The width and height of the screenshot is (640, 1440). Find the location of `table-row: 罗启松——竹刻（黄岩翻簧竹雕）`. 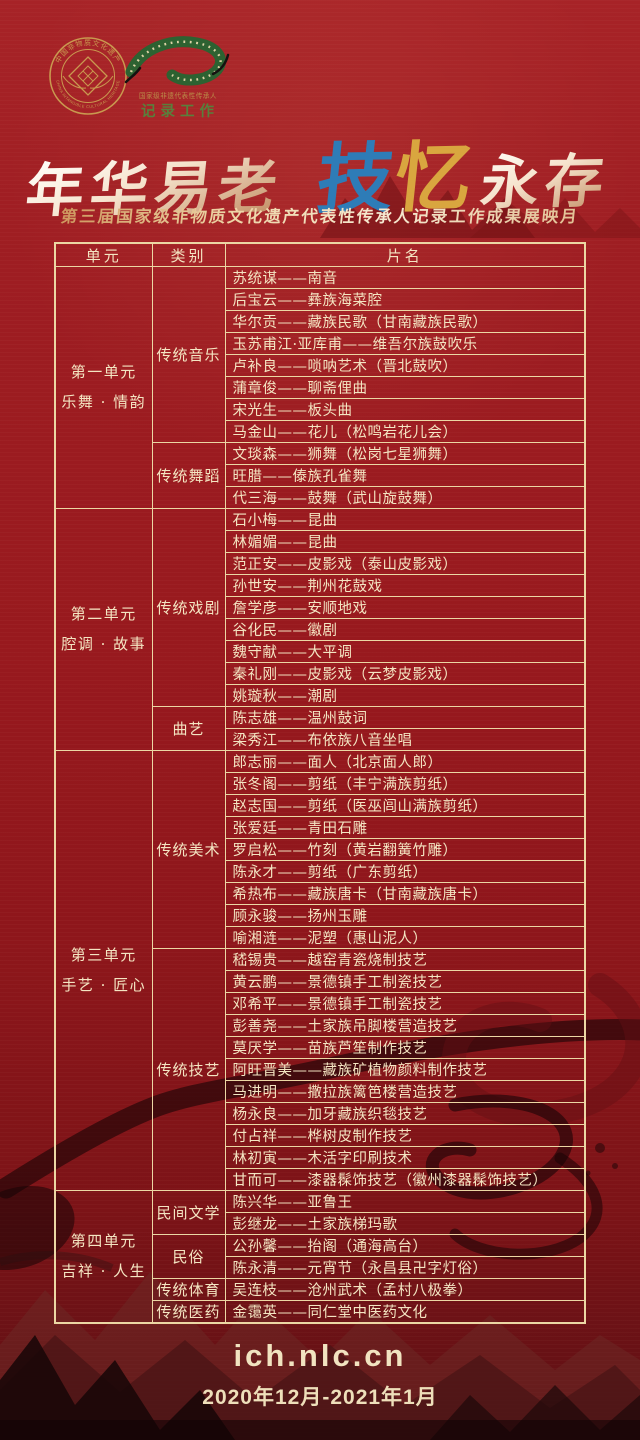

table-row: 罗启松——竹刻（黄岩翻簧竹雕） is located at coordinates (320, 849).